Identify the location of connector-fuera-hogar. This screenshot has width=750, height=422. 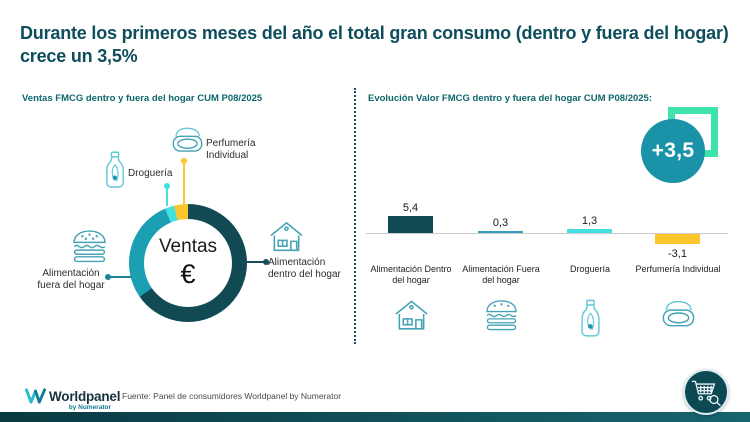
(118, 277).